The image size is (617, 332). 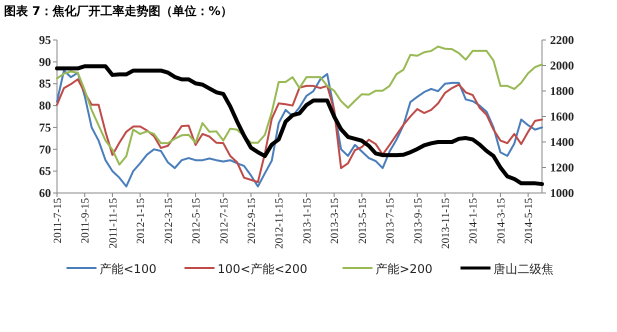 What do you see at coordinates (168, 221) in the screenshot?
I see `x-tick-label: 2012-3-15` at bounding box center [168, 221].